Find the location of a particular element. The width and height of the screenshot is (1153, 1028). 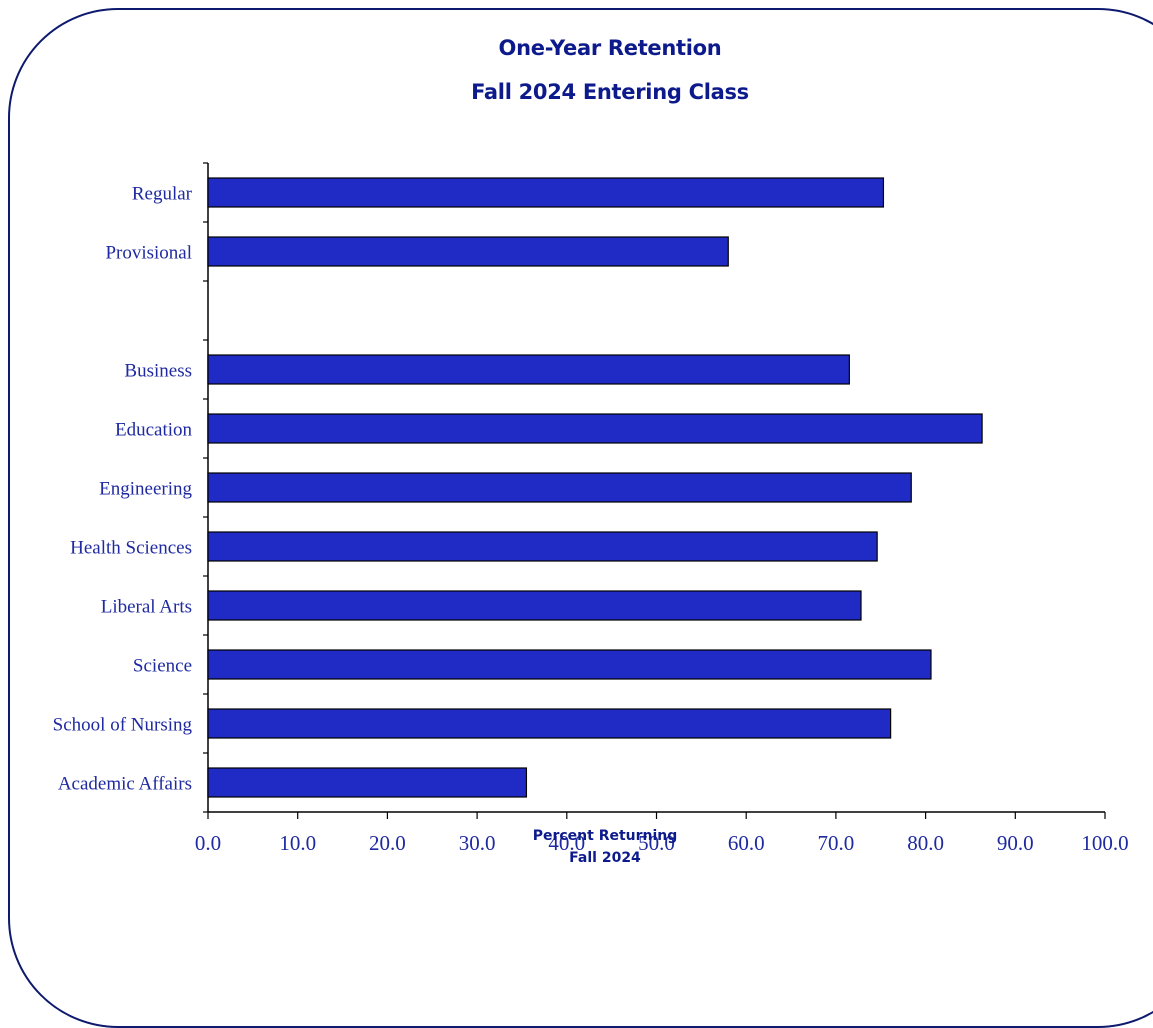

bar-school-of-nursing is located at coordinates (549, 723).